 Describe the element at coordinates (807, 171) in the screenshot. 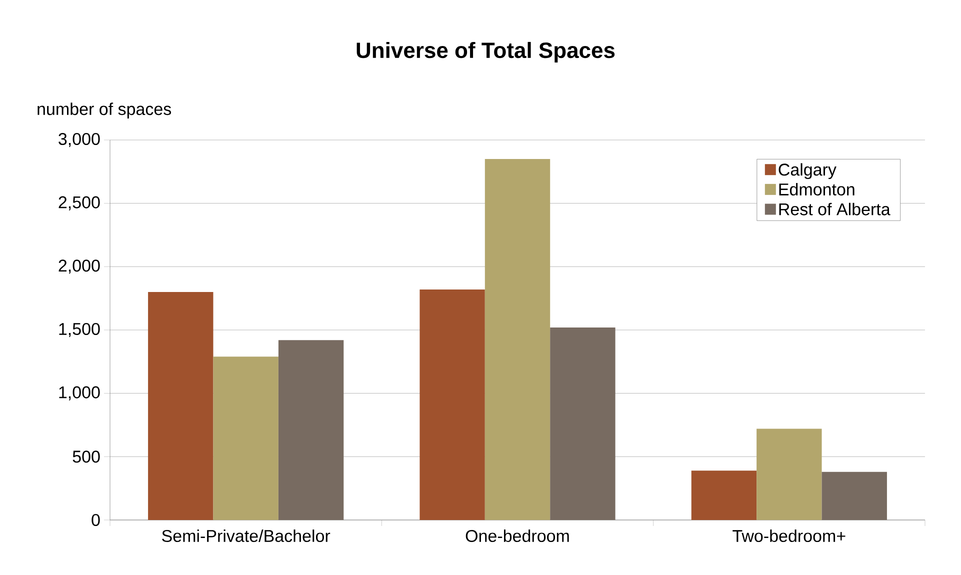

I see `legend-label: Calgary` at that location.